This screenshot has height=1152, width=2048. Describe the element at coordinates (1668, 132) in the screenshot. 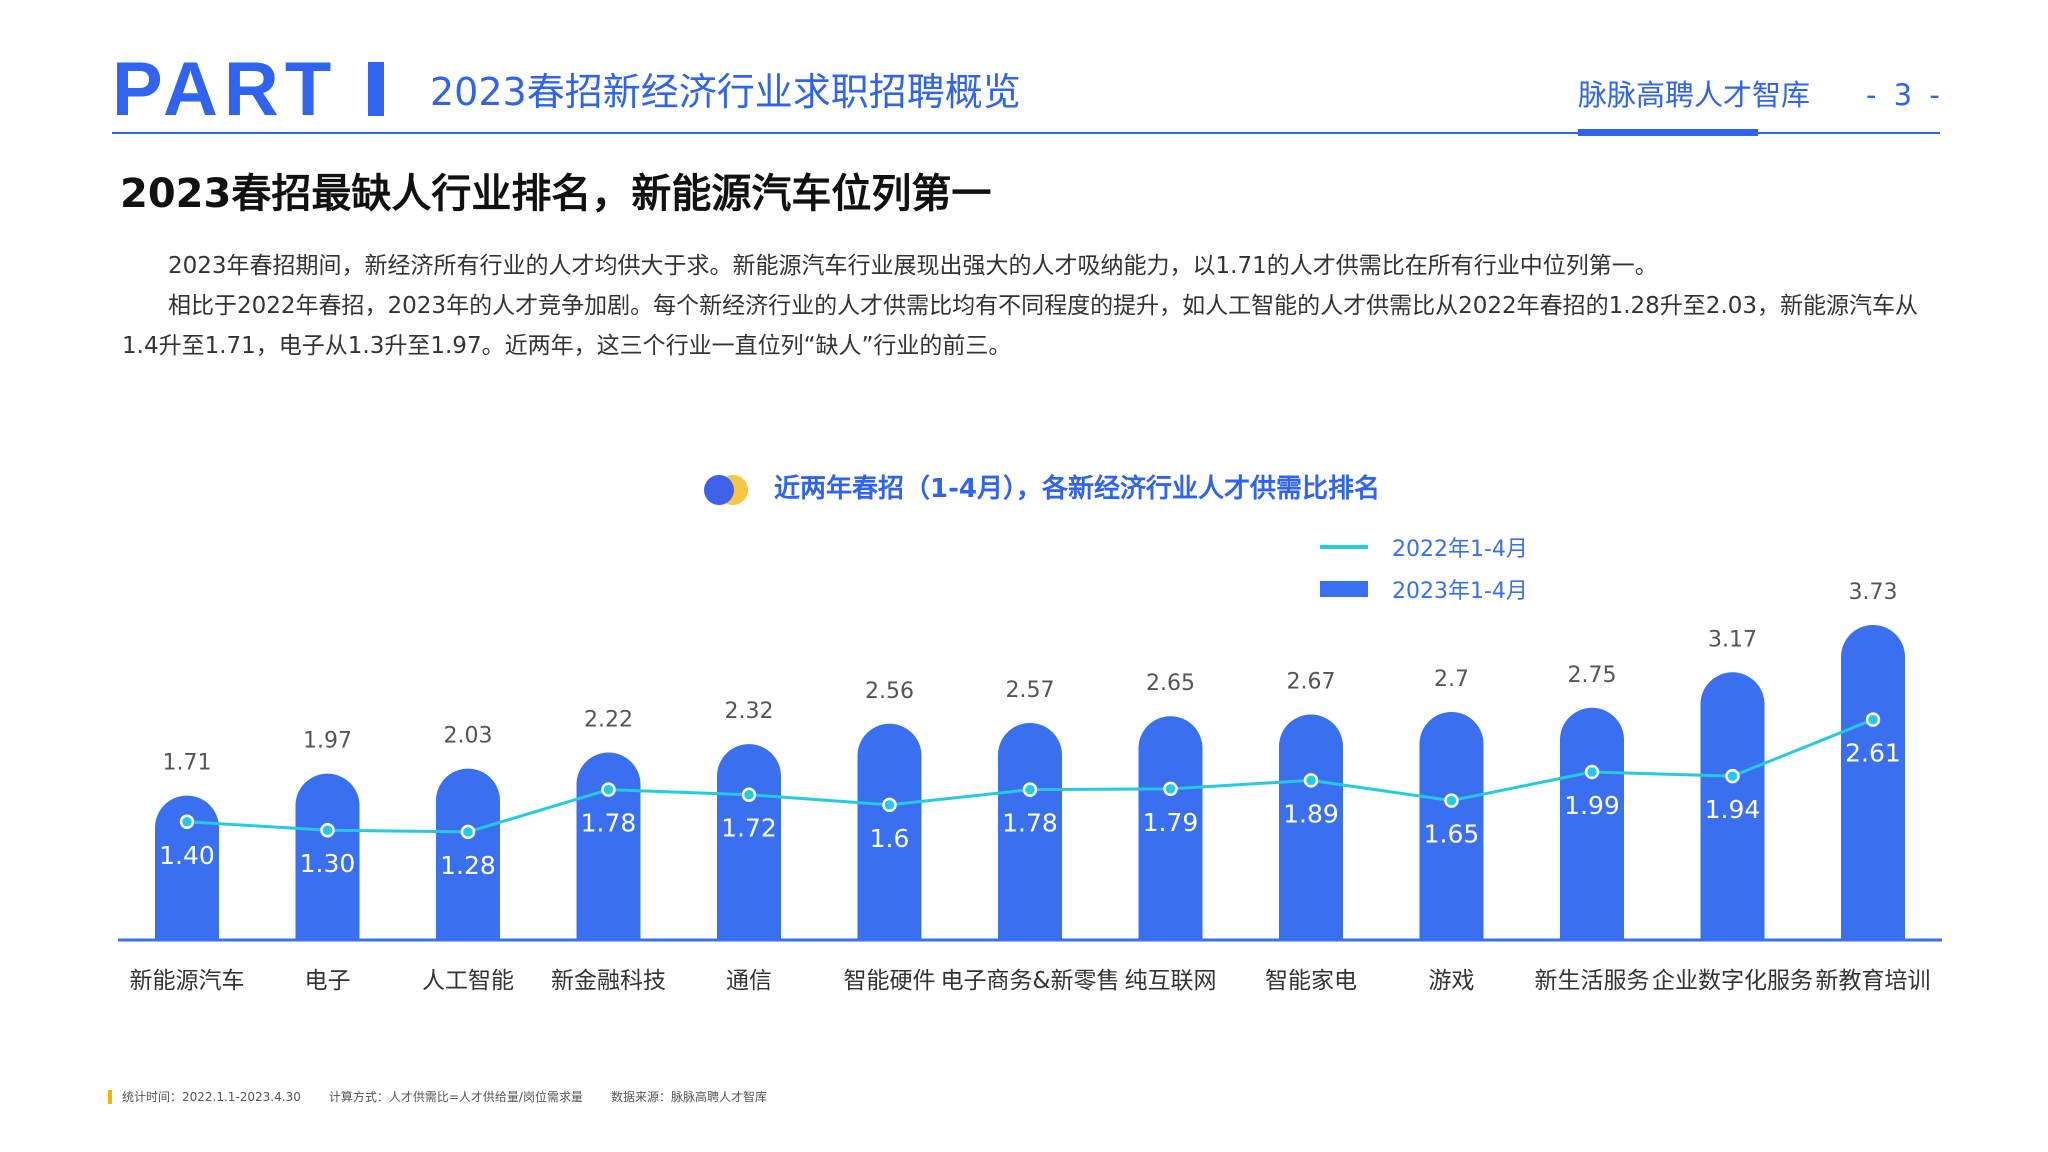

I see `header-divider-accent` at that location.